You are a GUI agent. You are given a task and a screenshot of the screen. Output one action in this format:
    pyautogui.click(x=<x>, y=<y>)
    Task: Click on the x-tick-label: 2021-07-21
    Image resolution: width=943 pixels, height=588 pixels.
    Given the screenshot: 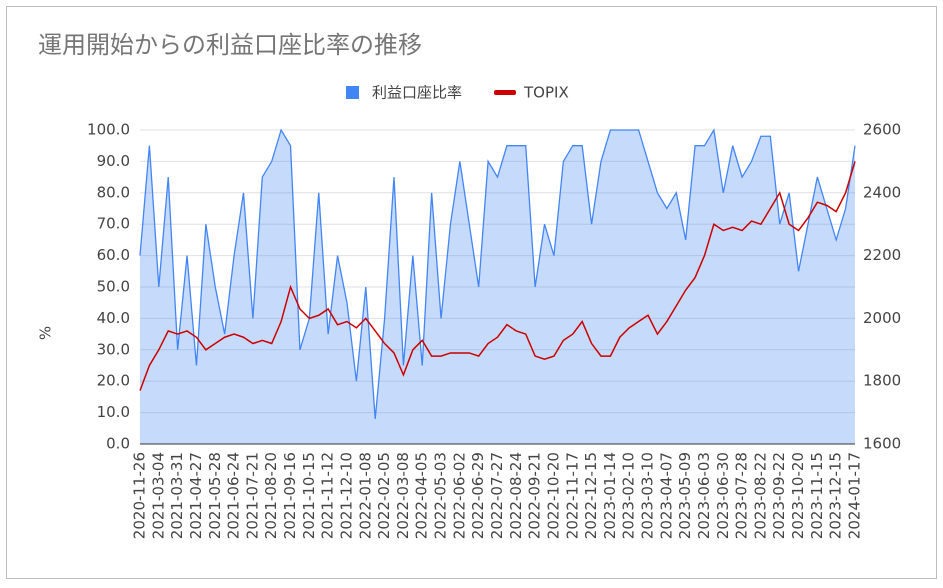 What is the action you would take?
    pyautogui.click(x=252, y=495)
    